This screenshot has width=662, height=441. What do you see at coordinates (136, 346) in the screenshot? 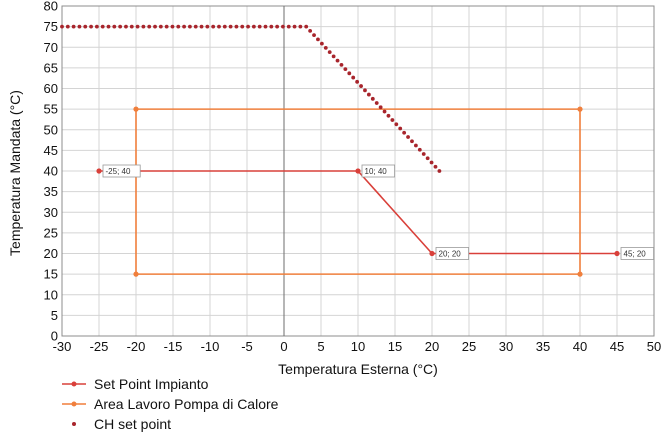
I see `x-tick-label: -20` at bounding box center [136, 346].